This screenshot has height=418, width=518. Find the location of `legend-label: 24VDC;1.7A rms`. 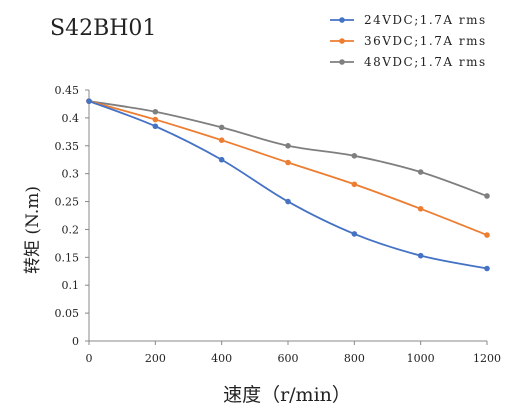

legend-label: 24VDC;1.7A rms is located at coordinates (425, 20).